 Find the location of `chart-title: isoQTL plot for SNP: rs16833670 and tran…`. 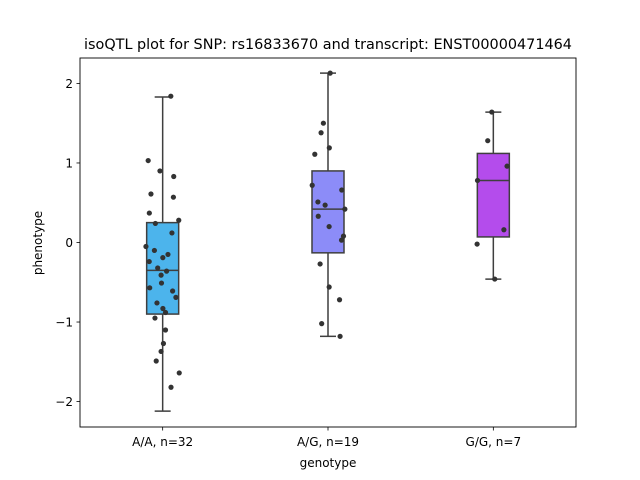

chart-title: isoQTL plot for SNP: rs16833670 and tran… is located at coordinates (328, 45).